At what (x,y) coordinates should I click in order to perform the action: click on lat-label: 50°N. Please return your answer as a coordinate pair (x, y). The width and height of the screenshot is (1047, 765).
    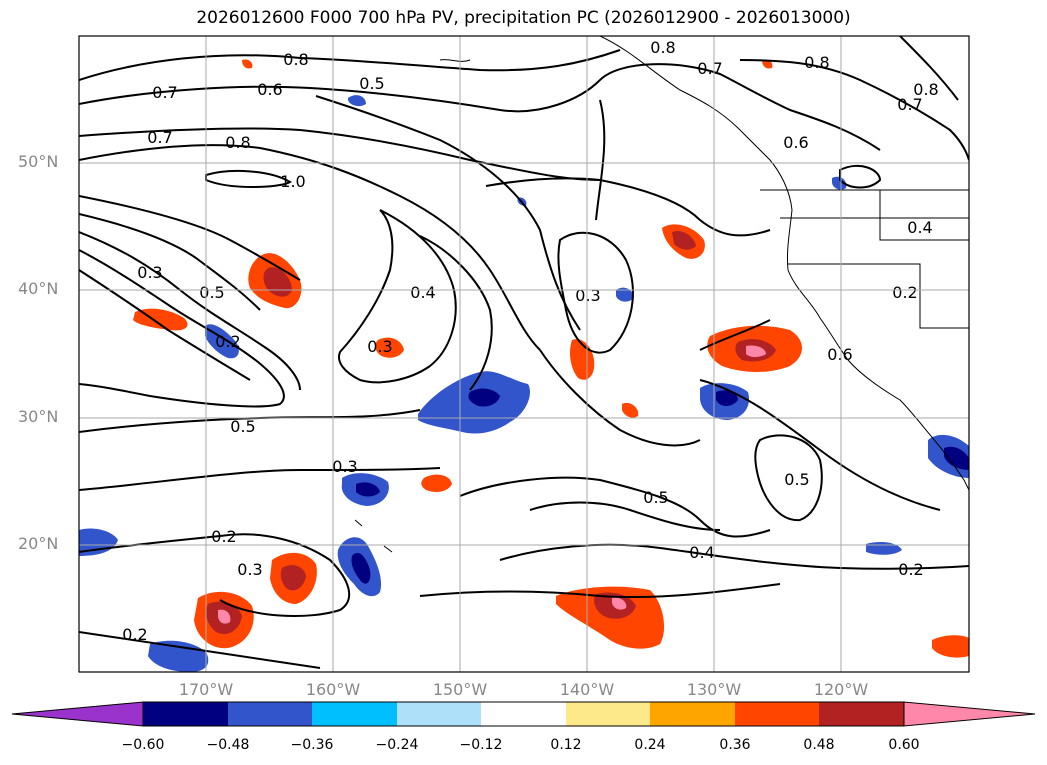
    Looking at the image, I should click on (38, 161).